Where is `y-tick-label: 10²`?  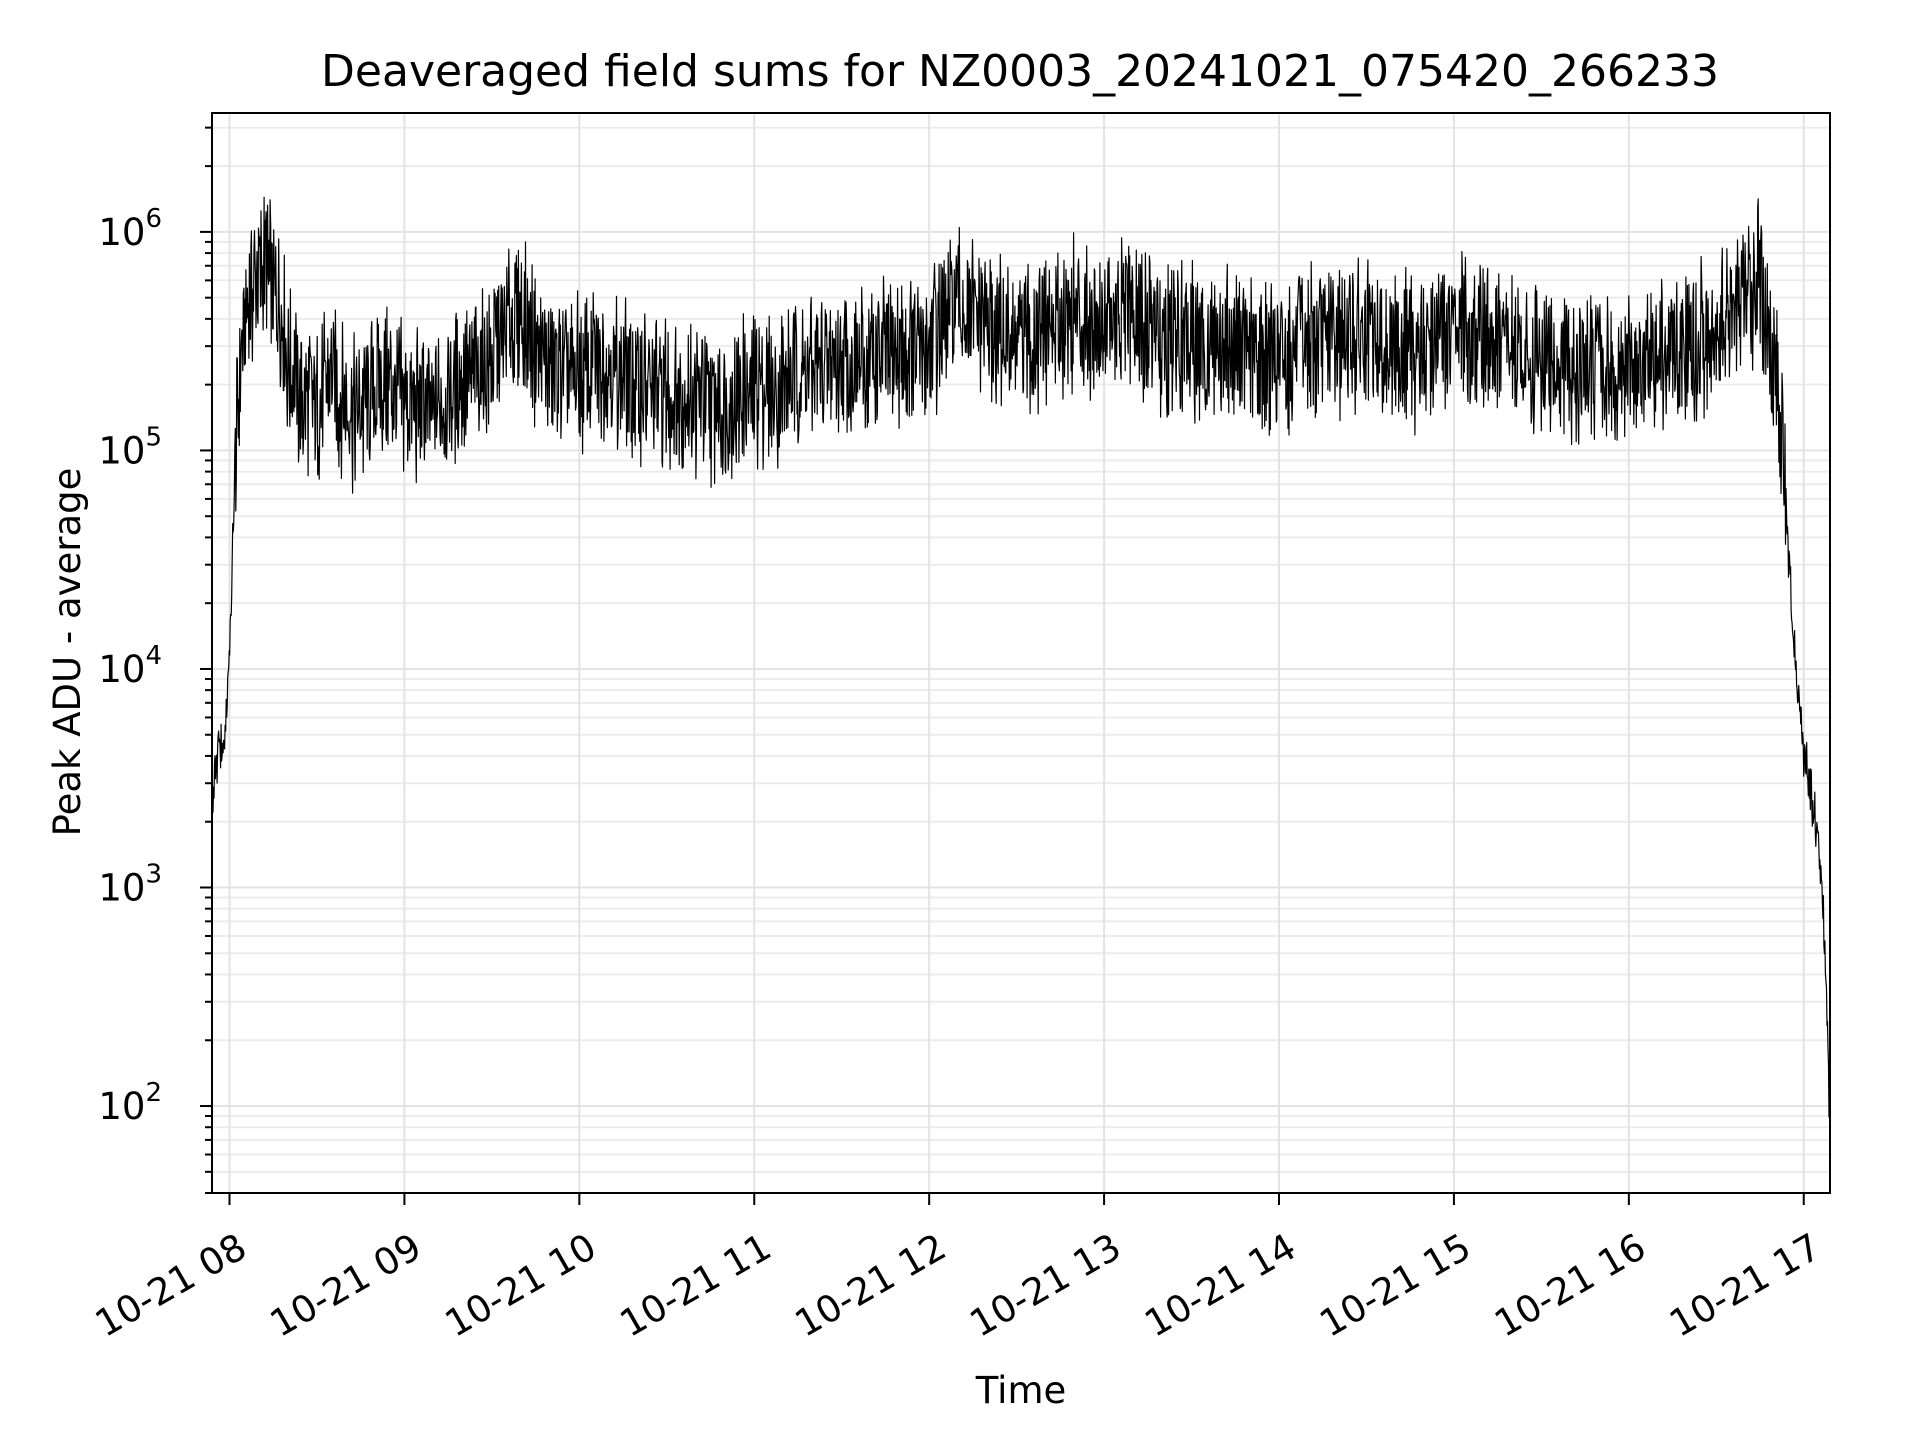 y-tick-label: 10² is located at coordinates (130, 1103).